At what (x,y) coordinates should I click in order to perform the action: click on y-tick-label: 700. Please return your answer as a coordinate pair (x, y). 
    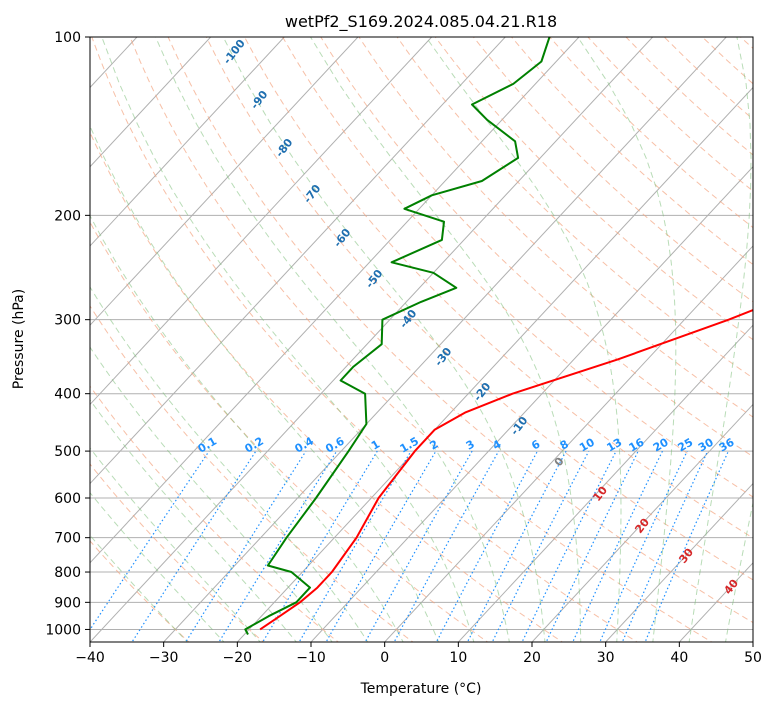
    Looking at the image, I should click on (67, 539).